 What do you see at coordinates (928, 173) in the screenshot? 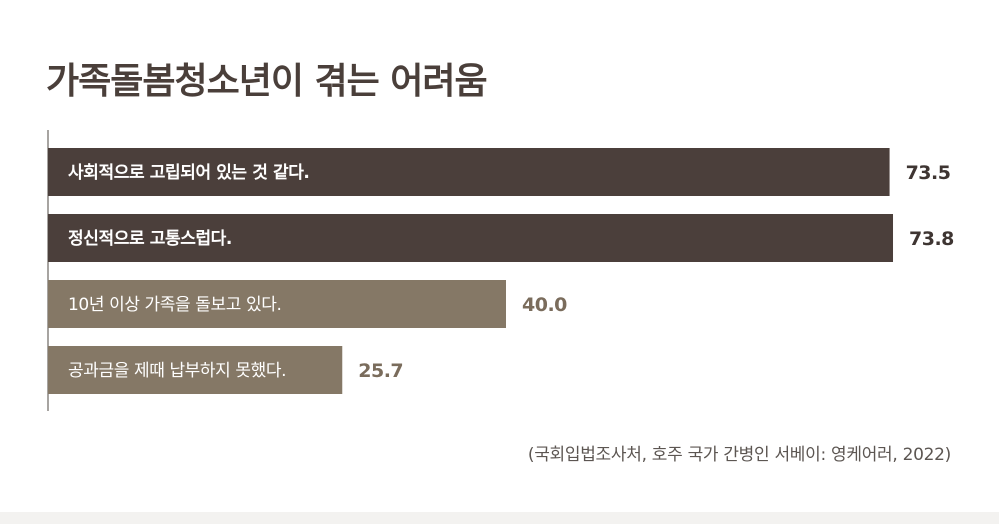
I see `value-label-1: 73.5` at bounding box center [928, 173].